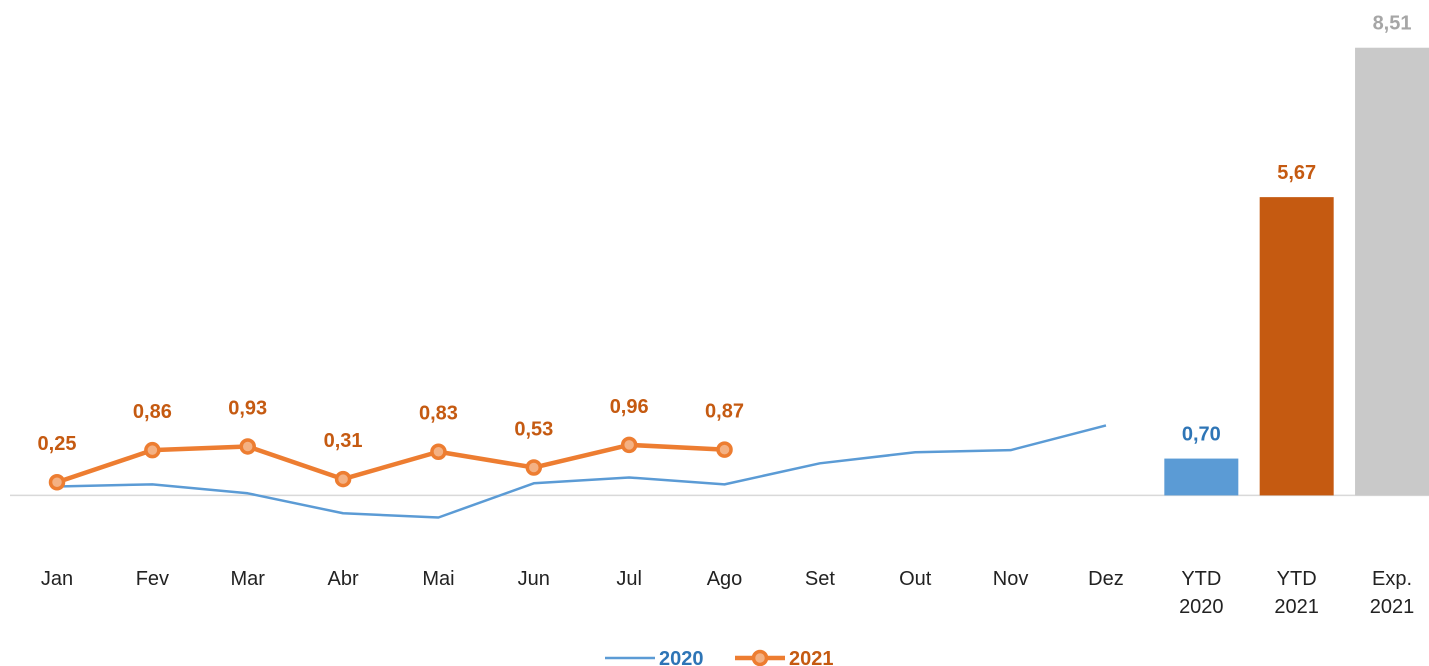 The width and height of the screenshot is (1429, 666). Describe the element at coordinates (1011, 579) in the screenshot. I see `x-tick-label: Nov` at that location.